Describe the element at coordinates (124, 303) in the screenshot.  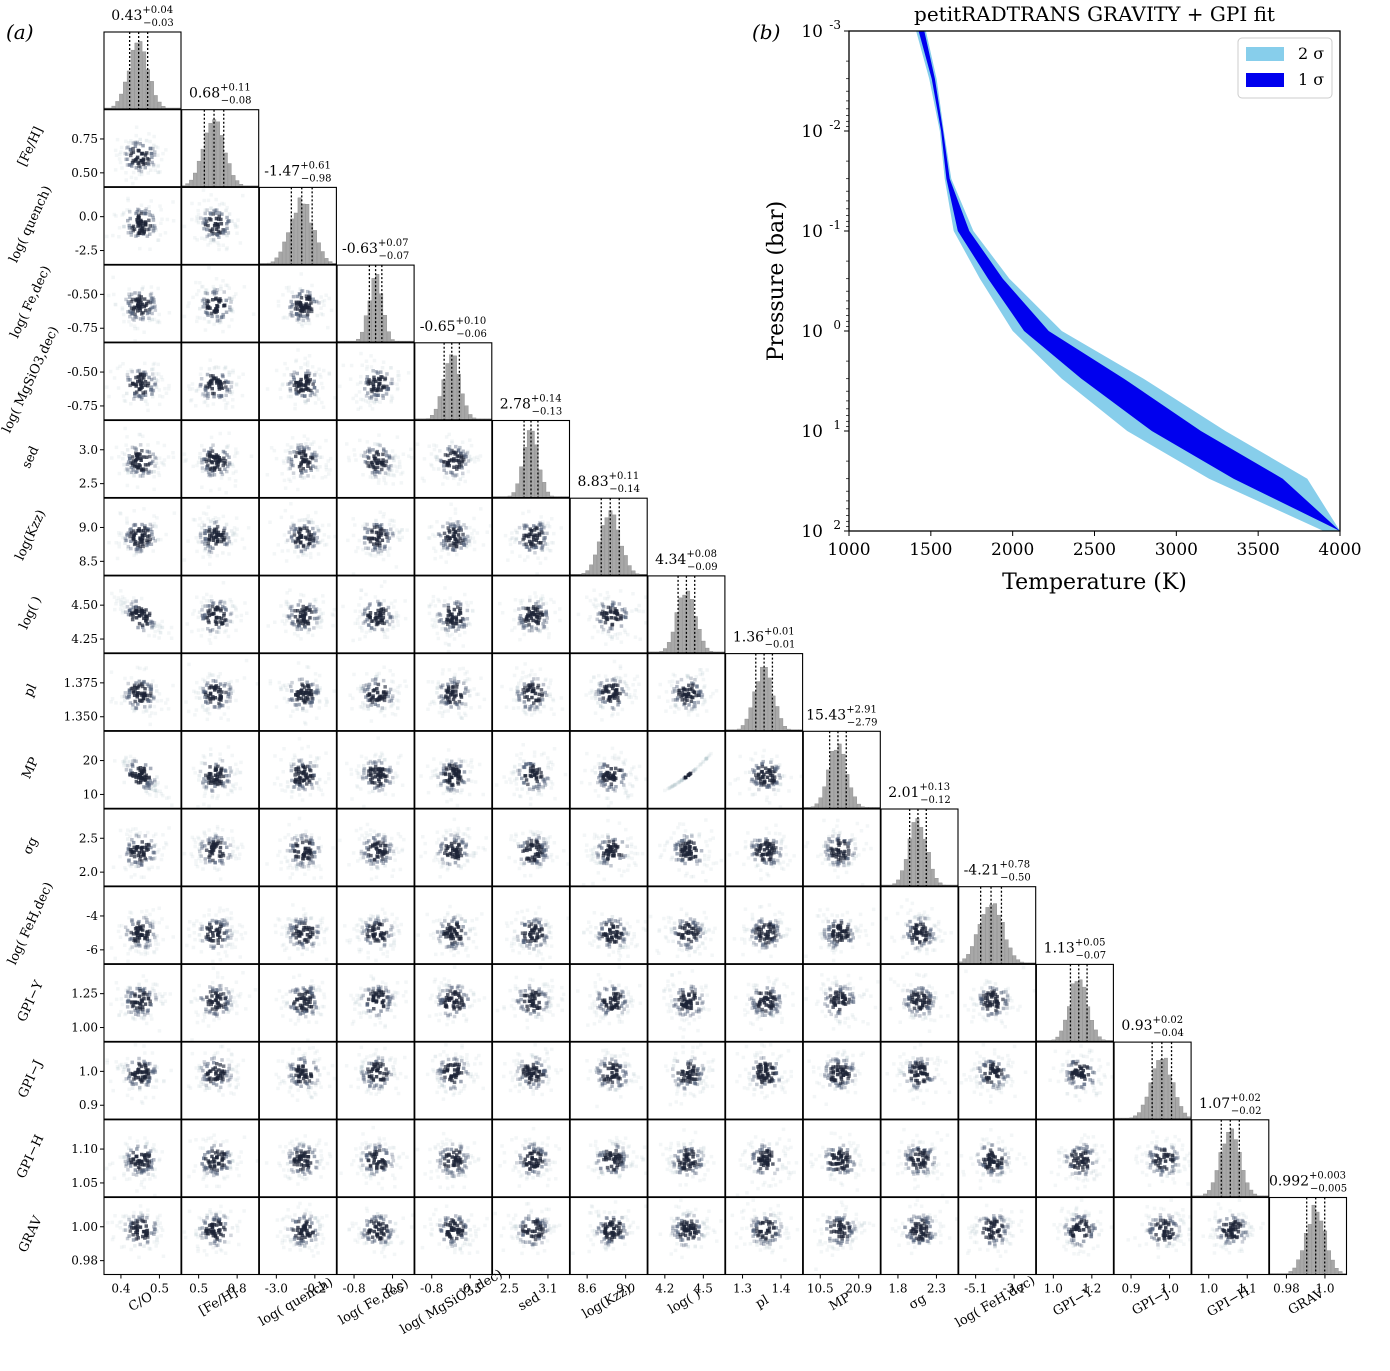
I see `density-panel-3-0: -0.50-0.75` at that location.